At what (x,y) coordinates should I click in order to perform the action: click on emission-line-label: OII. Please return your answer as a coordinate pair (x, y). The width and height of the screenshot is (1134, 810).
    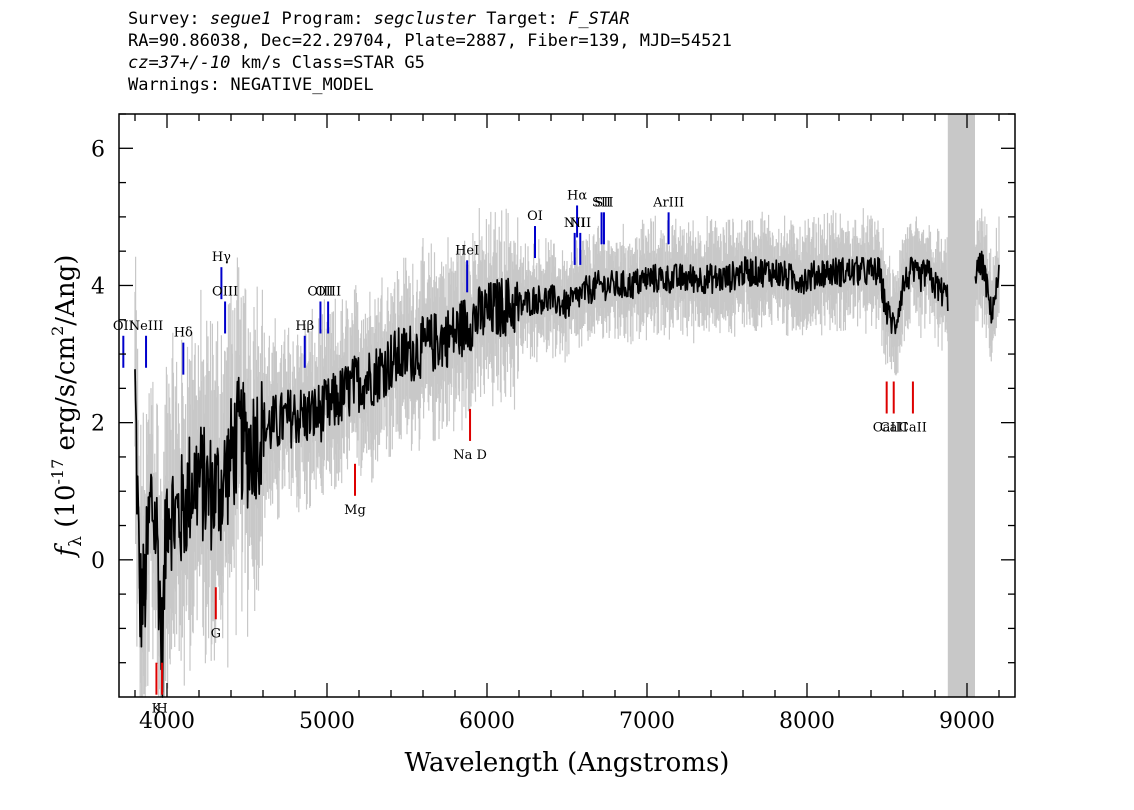
    Looking at the image, I should click on (123, 326).